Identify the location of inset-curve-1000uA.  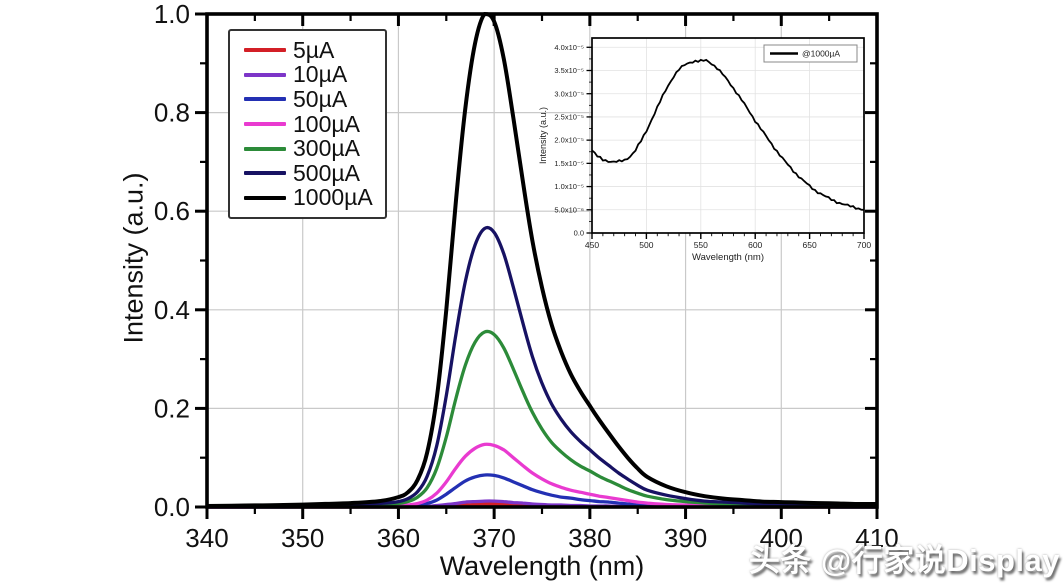
(728, 134).